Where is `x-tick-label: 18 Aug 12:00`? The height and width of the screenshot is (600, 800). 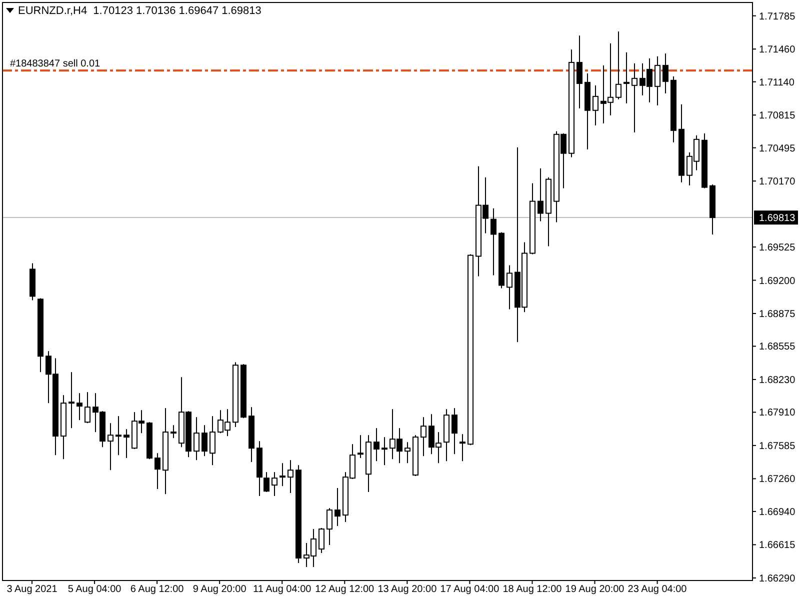 x-tick-label: 18 Aug 12:00 is located at coordinates (532, 589).